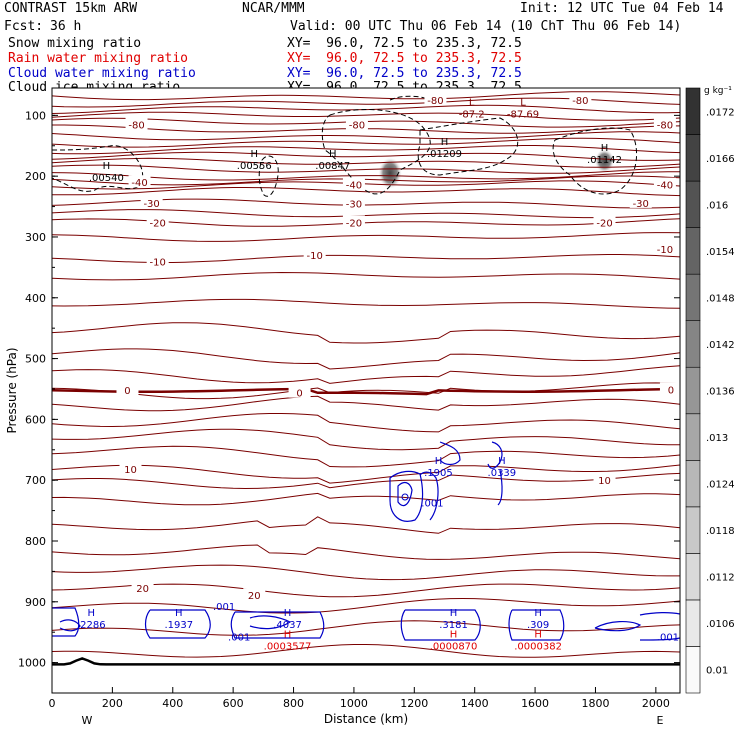 The height and width of the screenshot is (740, 740). What do you see at coordinates (35, 541) in the screenshot?
I see `y-tick-label: 800` at bounding box center [35, 541].